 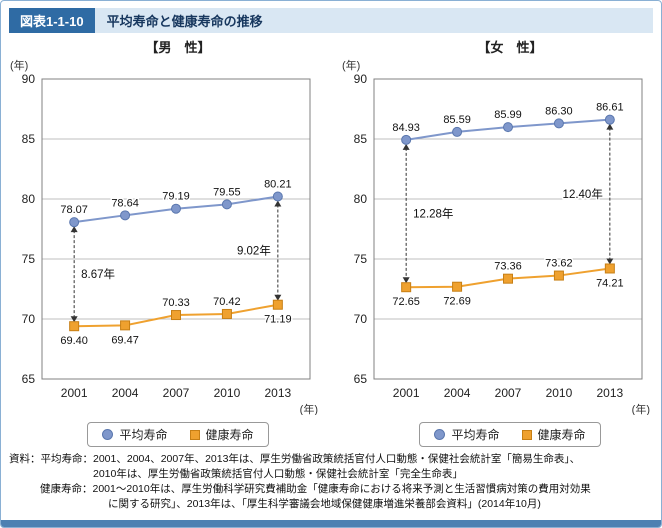 I want to click on legend-row-female: 平均寿命 健康寿命, so click(x=497, y=434).